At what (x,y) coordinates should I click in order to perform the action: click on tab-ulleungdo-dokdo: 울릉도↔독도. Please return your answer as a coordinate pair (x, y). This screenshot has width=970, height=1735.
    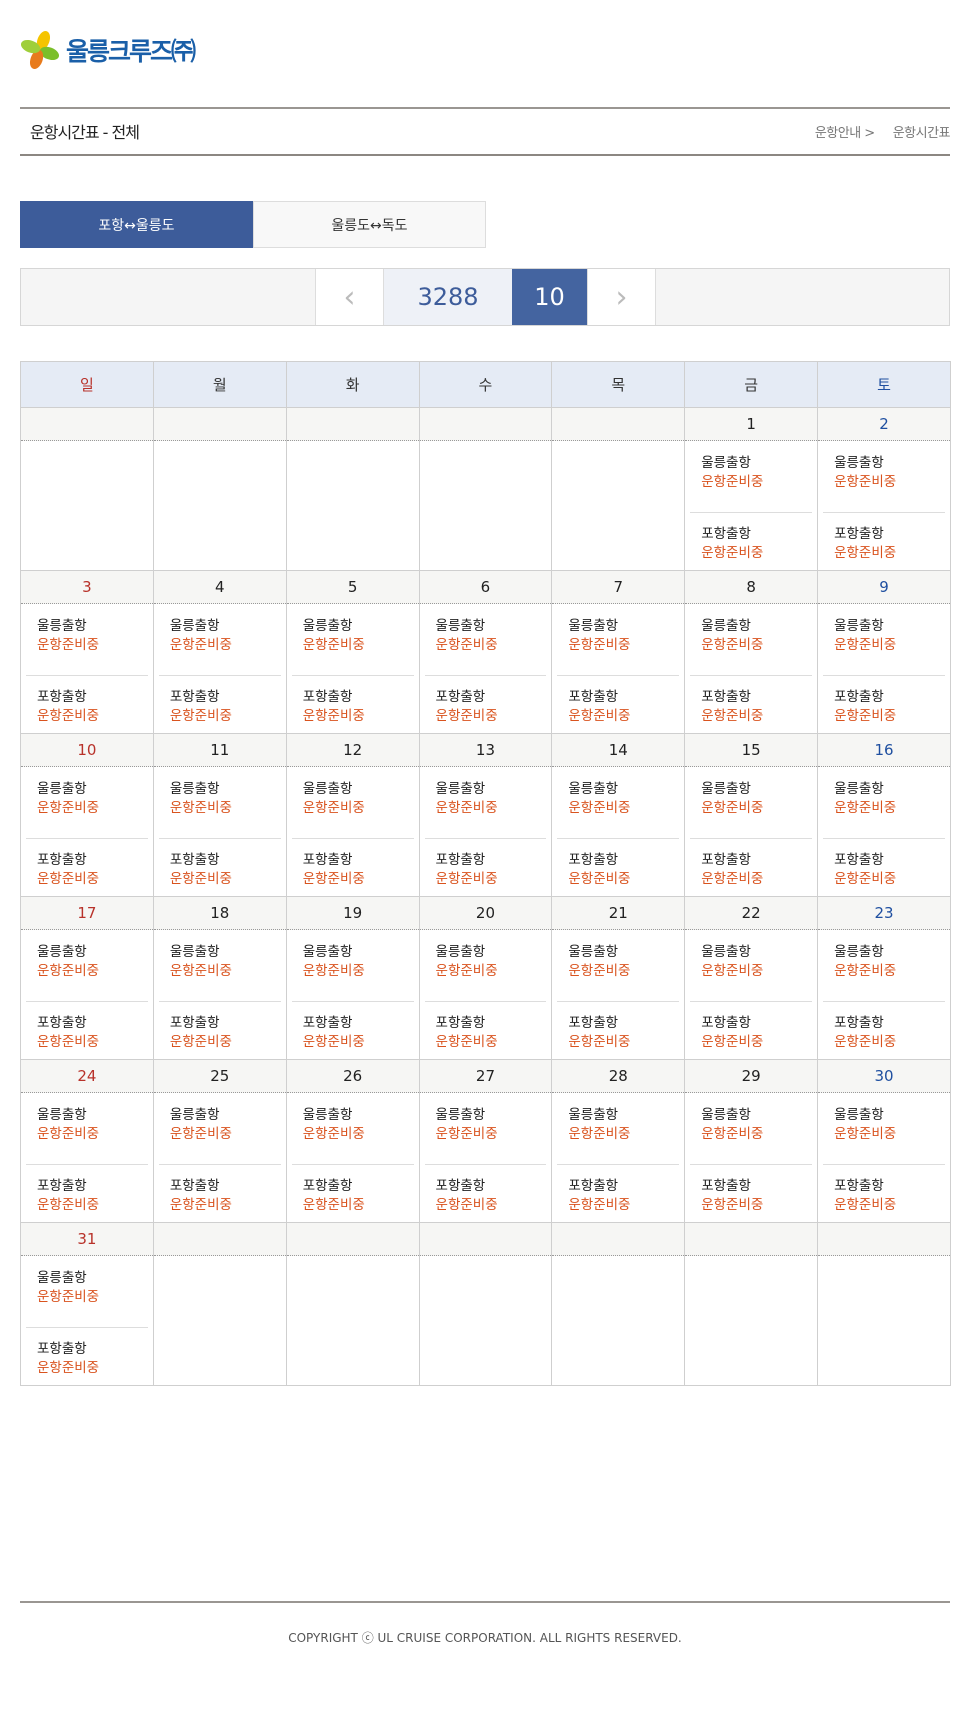
    Looking at the image, I should click on (369, 224).